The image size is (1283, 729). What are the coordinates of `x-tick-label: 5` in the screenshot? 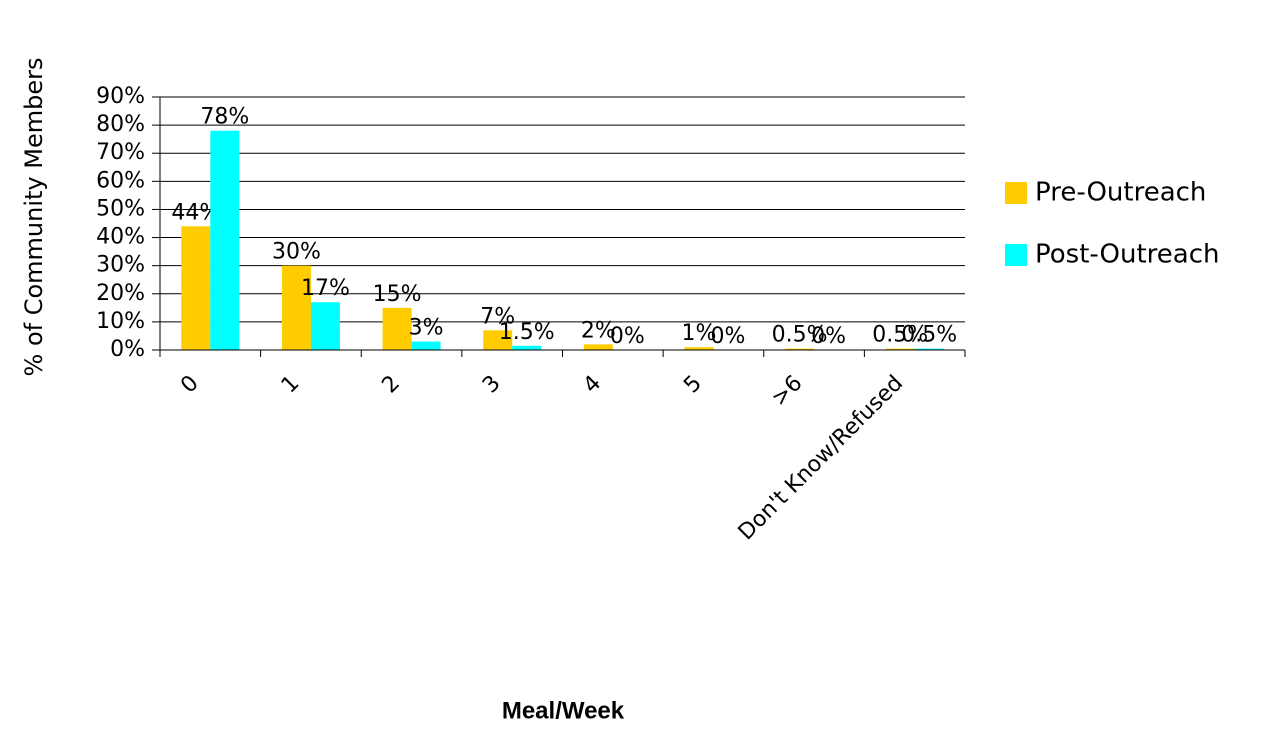 It's located at (693, 385).